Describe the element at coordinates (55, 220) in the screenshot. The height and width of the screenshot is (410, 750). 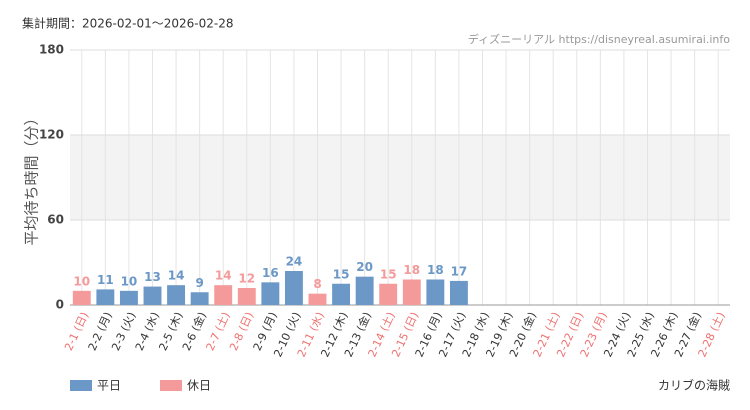
I see `y-tick-label: 60` at that location.